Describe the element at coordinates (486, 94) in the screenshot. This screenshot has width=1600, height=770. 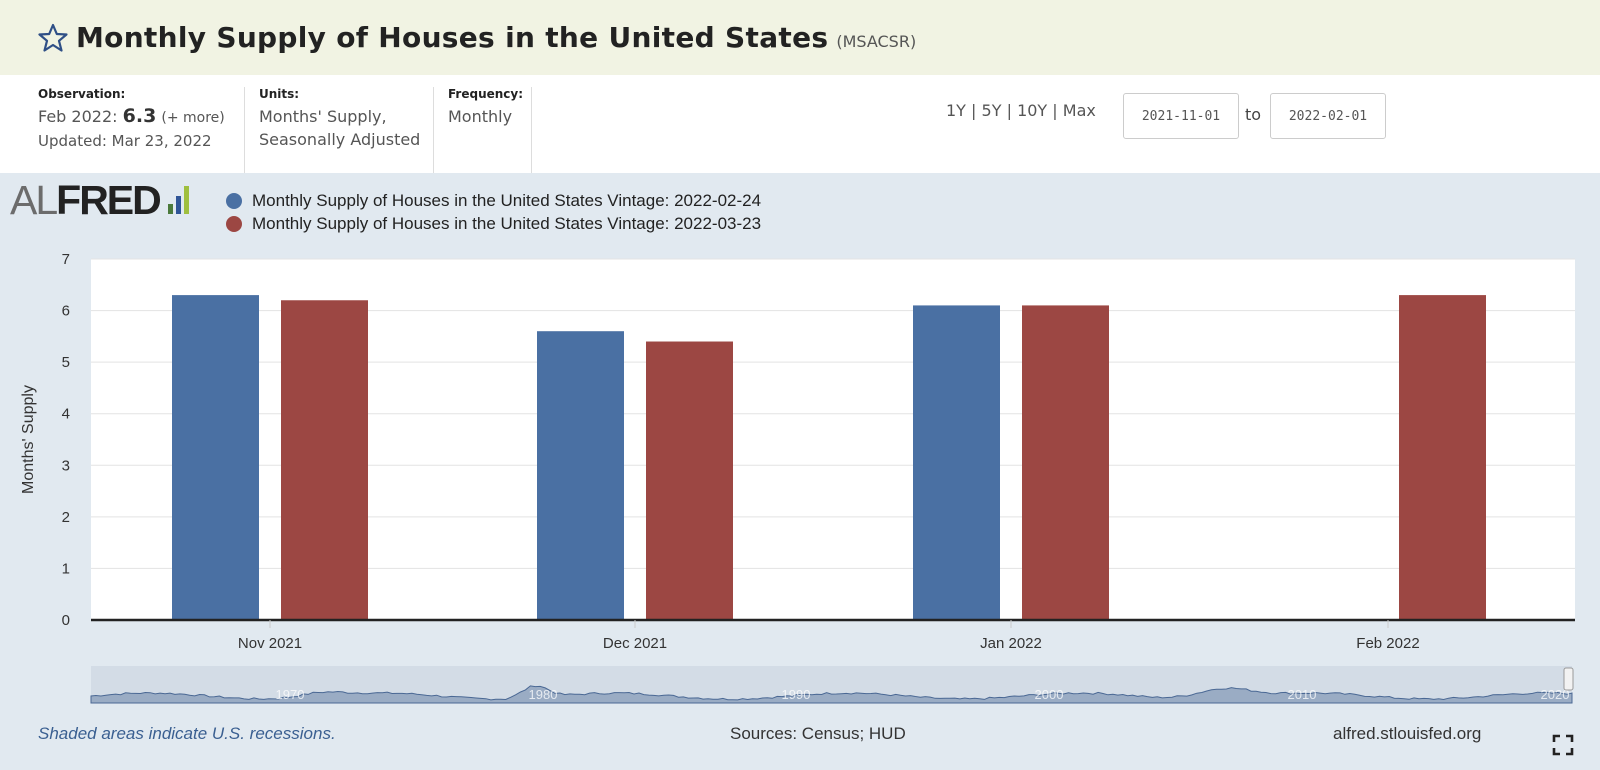
I see `frequency-label: Frequency:` at that location.